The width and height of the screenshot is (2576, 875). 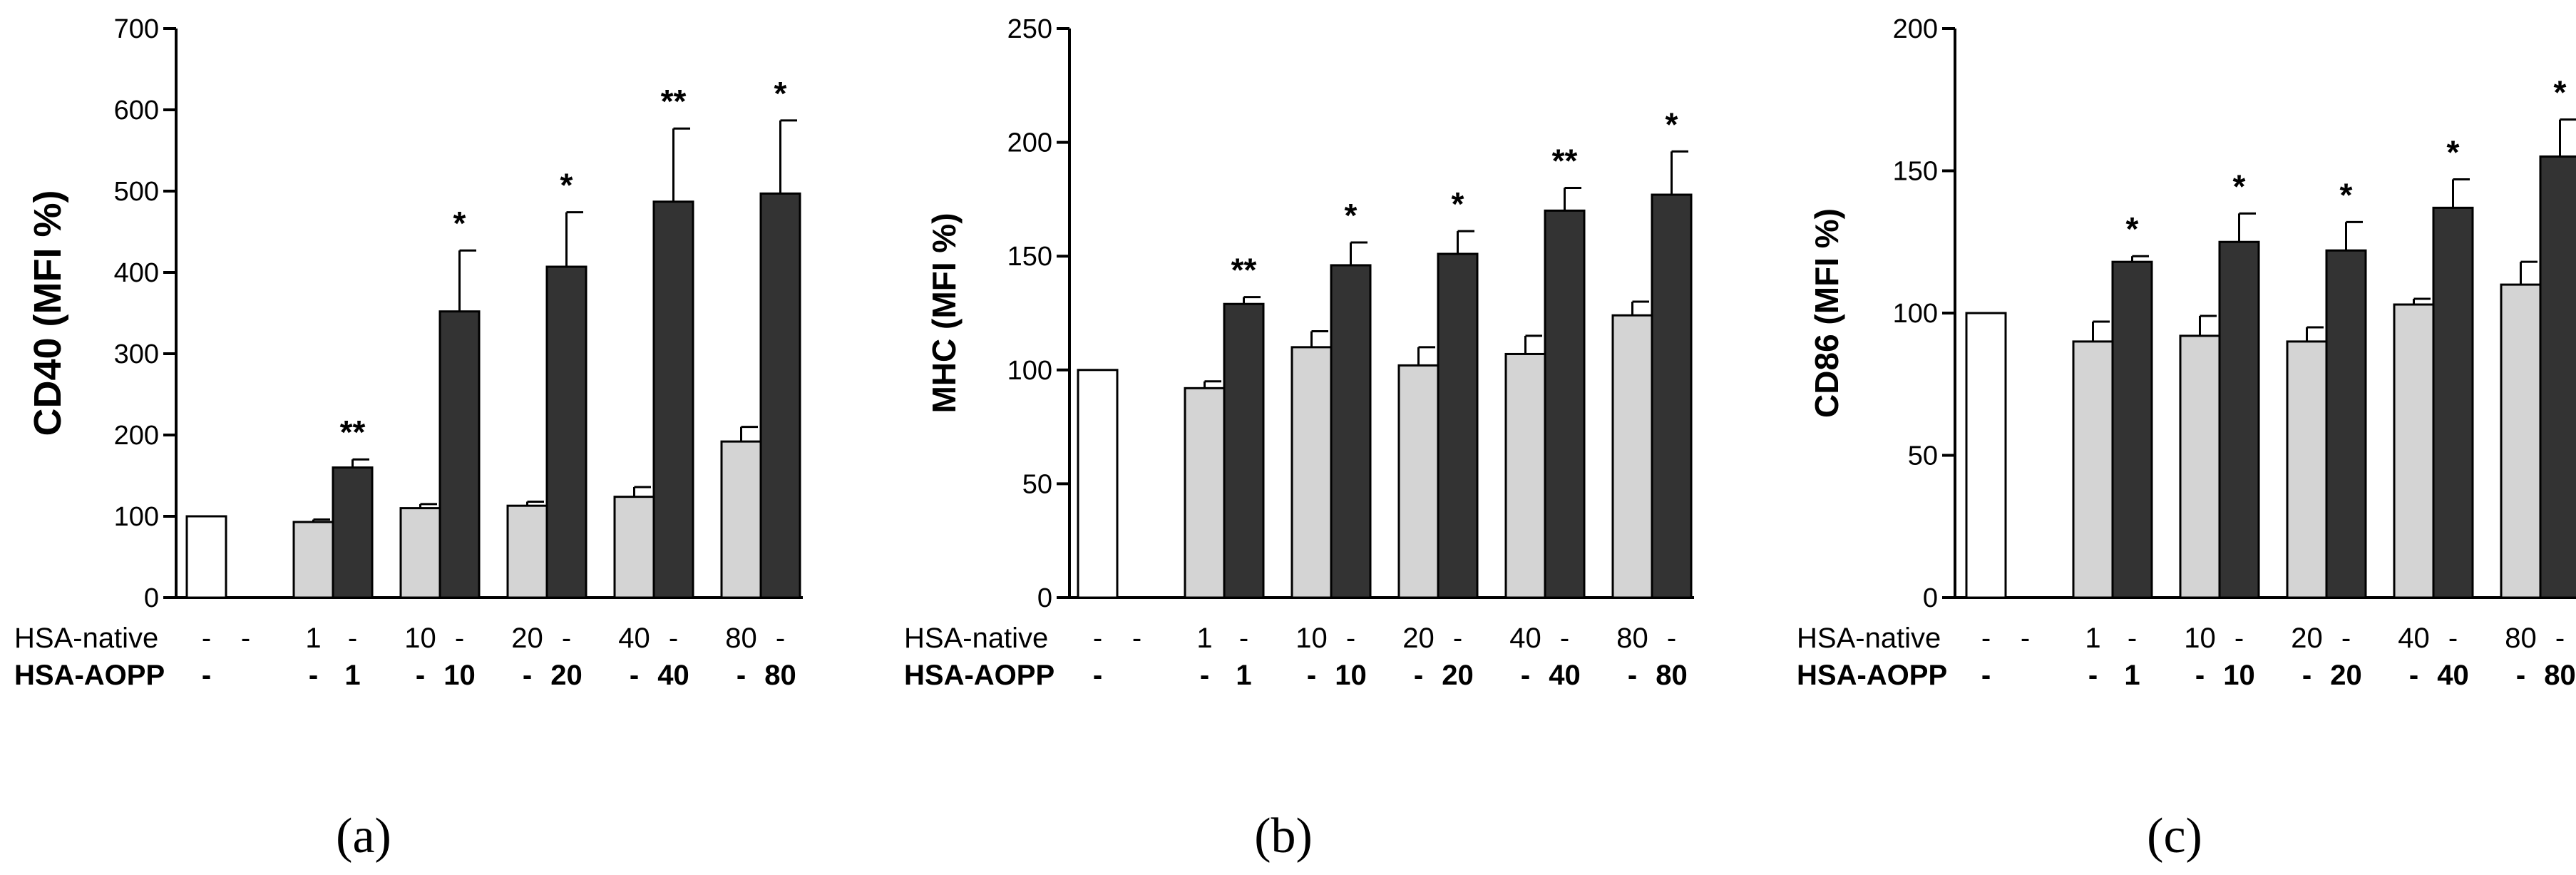 I want to click on panel-b-aopp-value: 20, so click(x=1458, y=675).